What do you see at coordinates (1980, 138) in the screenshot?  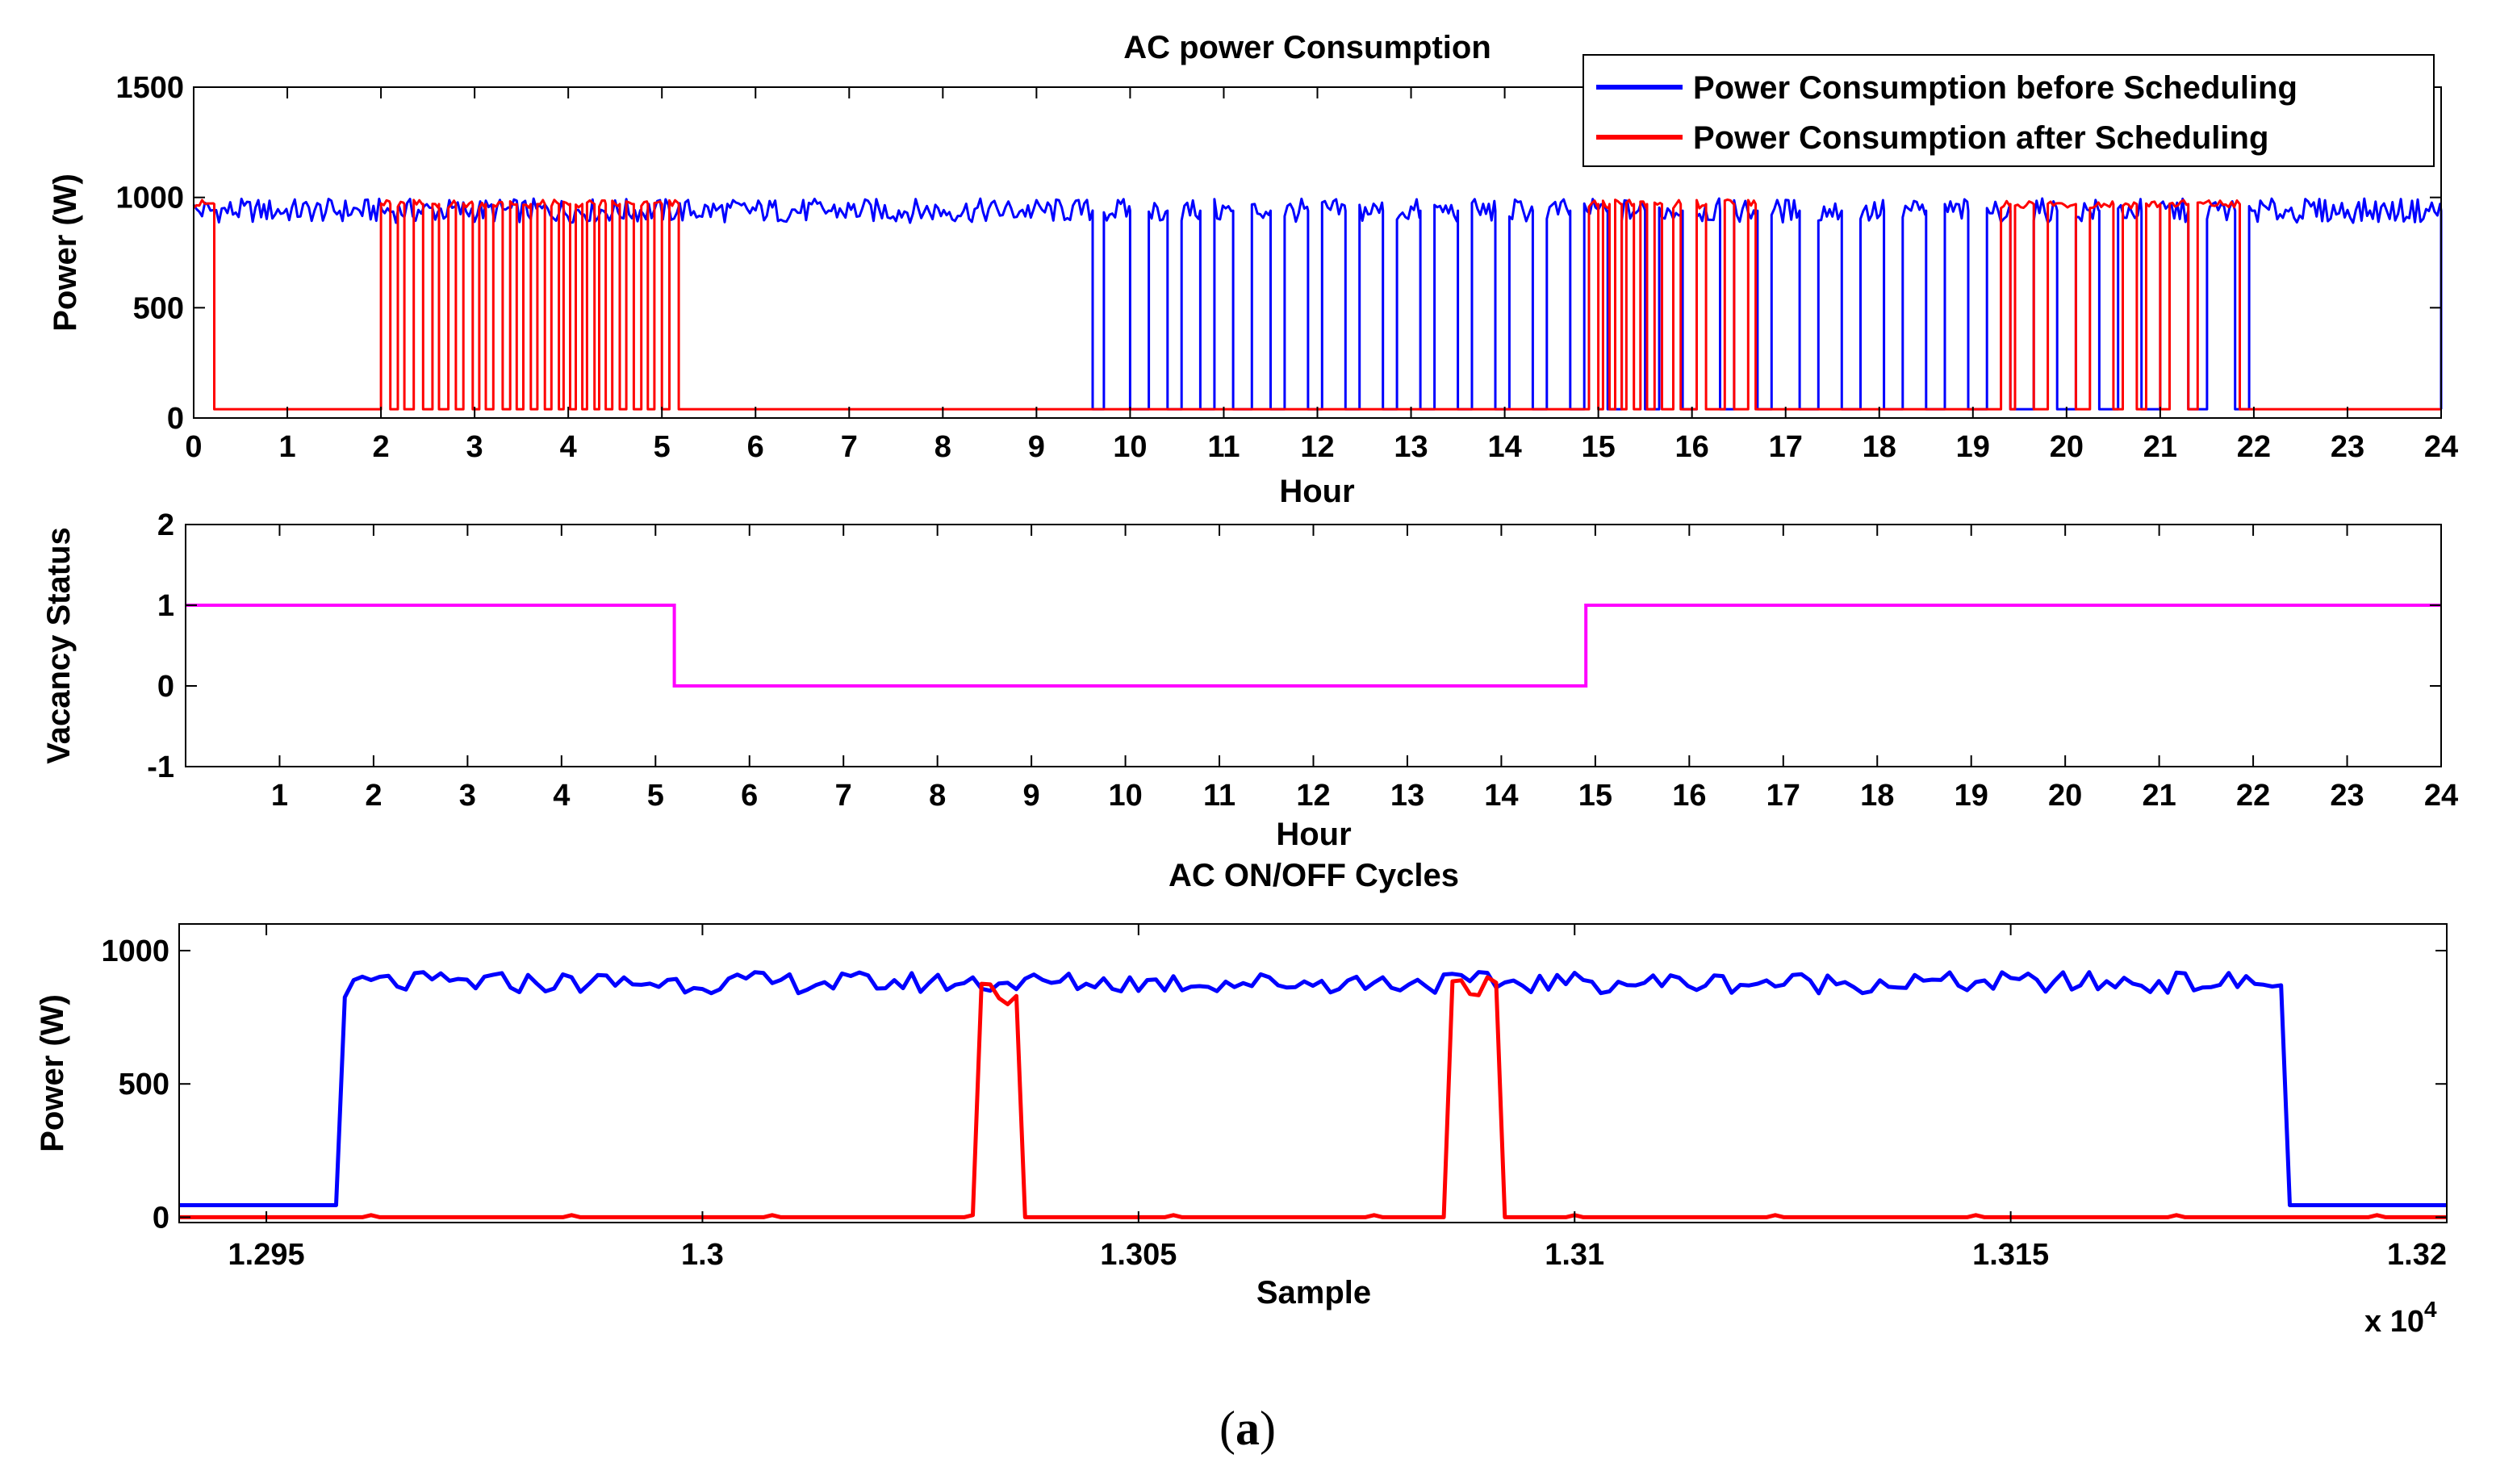 I see `legend-label-after: Power Consumption after Scheduling` at bounding box center [1980, 138].